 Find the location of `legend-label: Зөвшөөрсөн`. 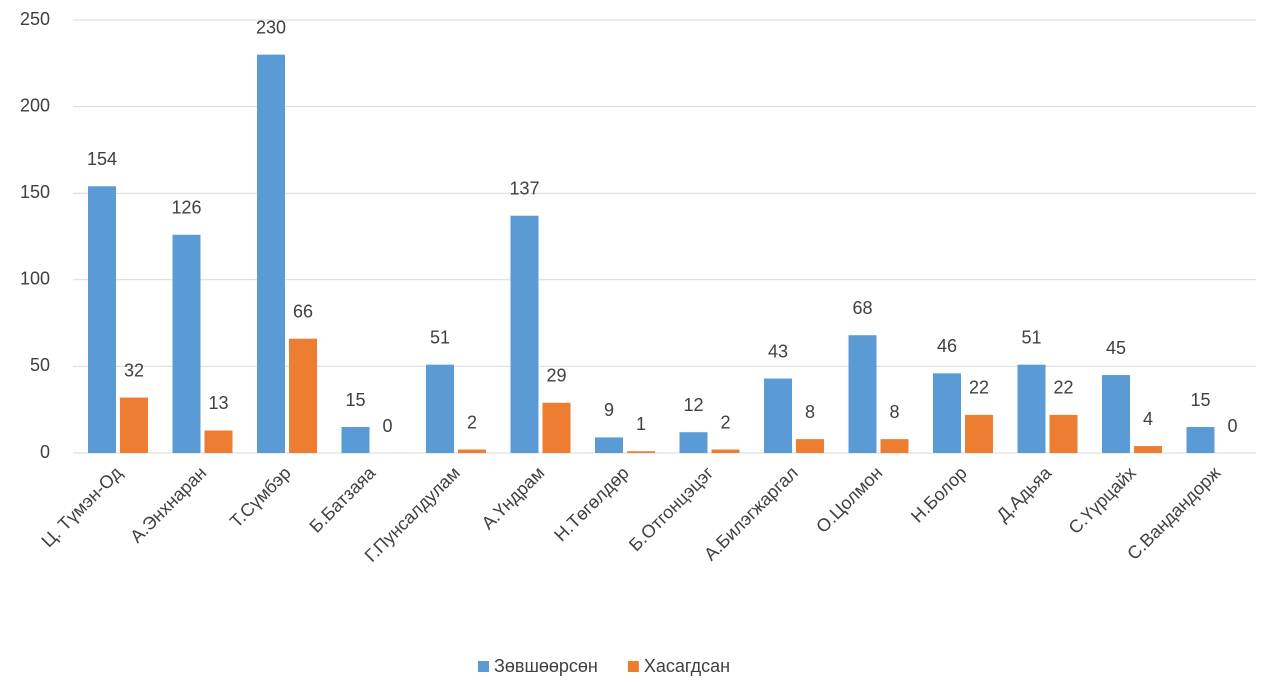

legend-label: Зөвшөөрсөн is located at coordinates (546, 666).